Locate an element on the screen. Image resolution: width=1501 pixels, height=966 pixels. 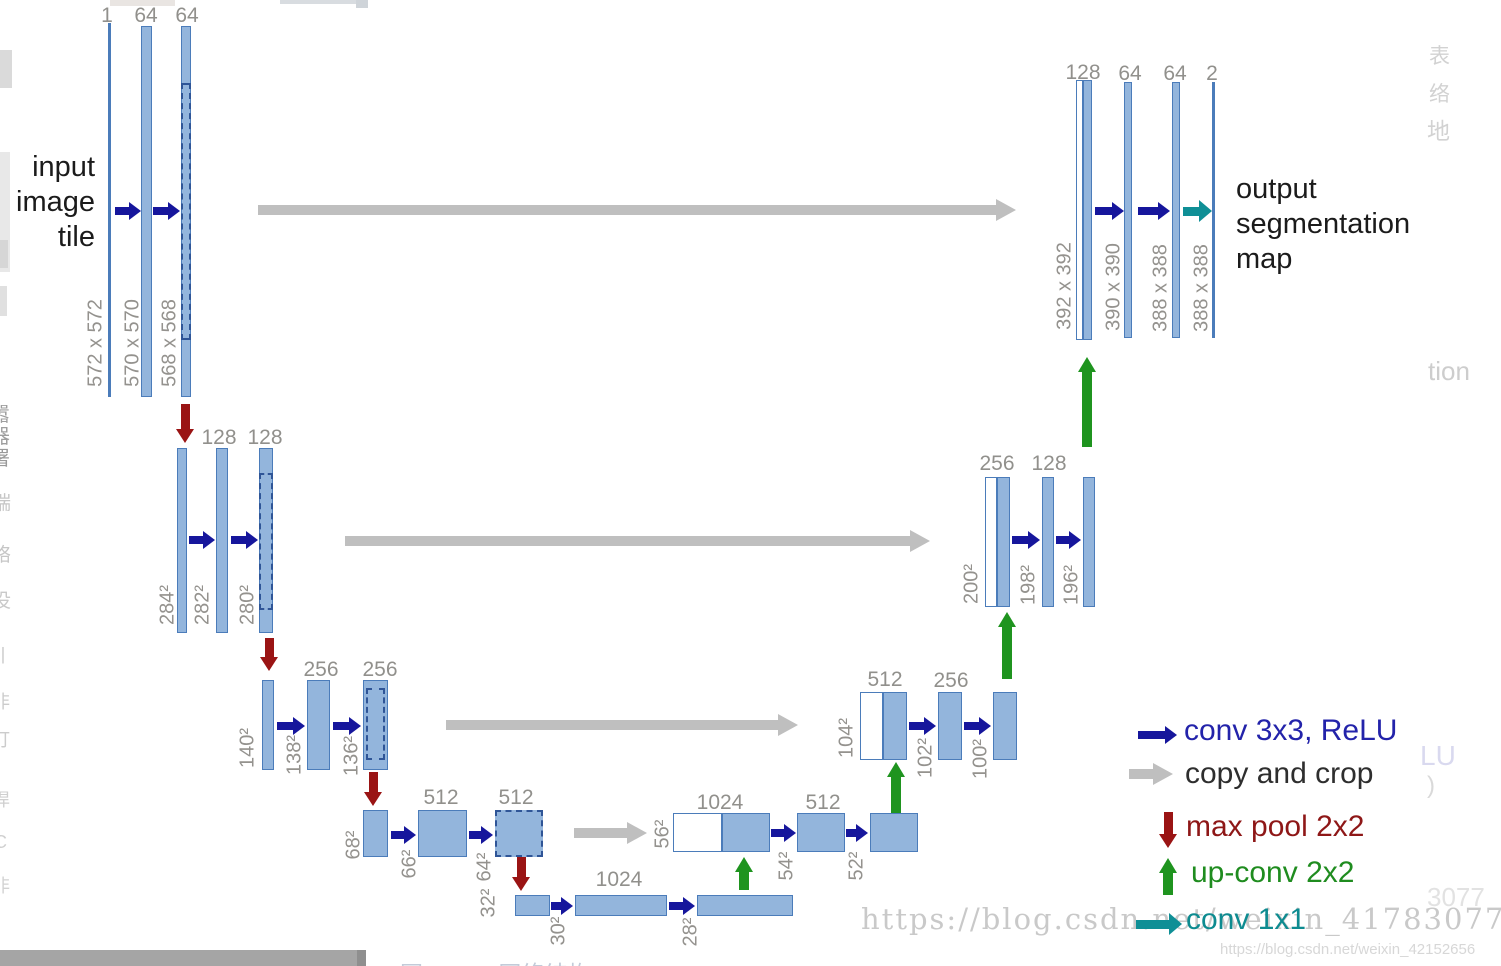
edge-fragment-text: 非 is located at coordinates (5, 886).